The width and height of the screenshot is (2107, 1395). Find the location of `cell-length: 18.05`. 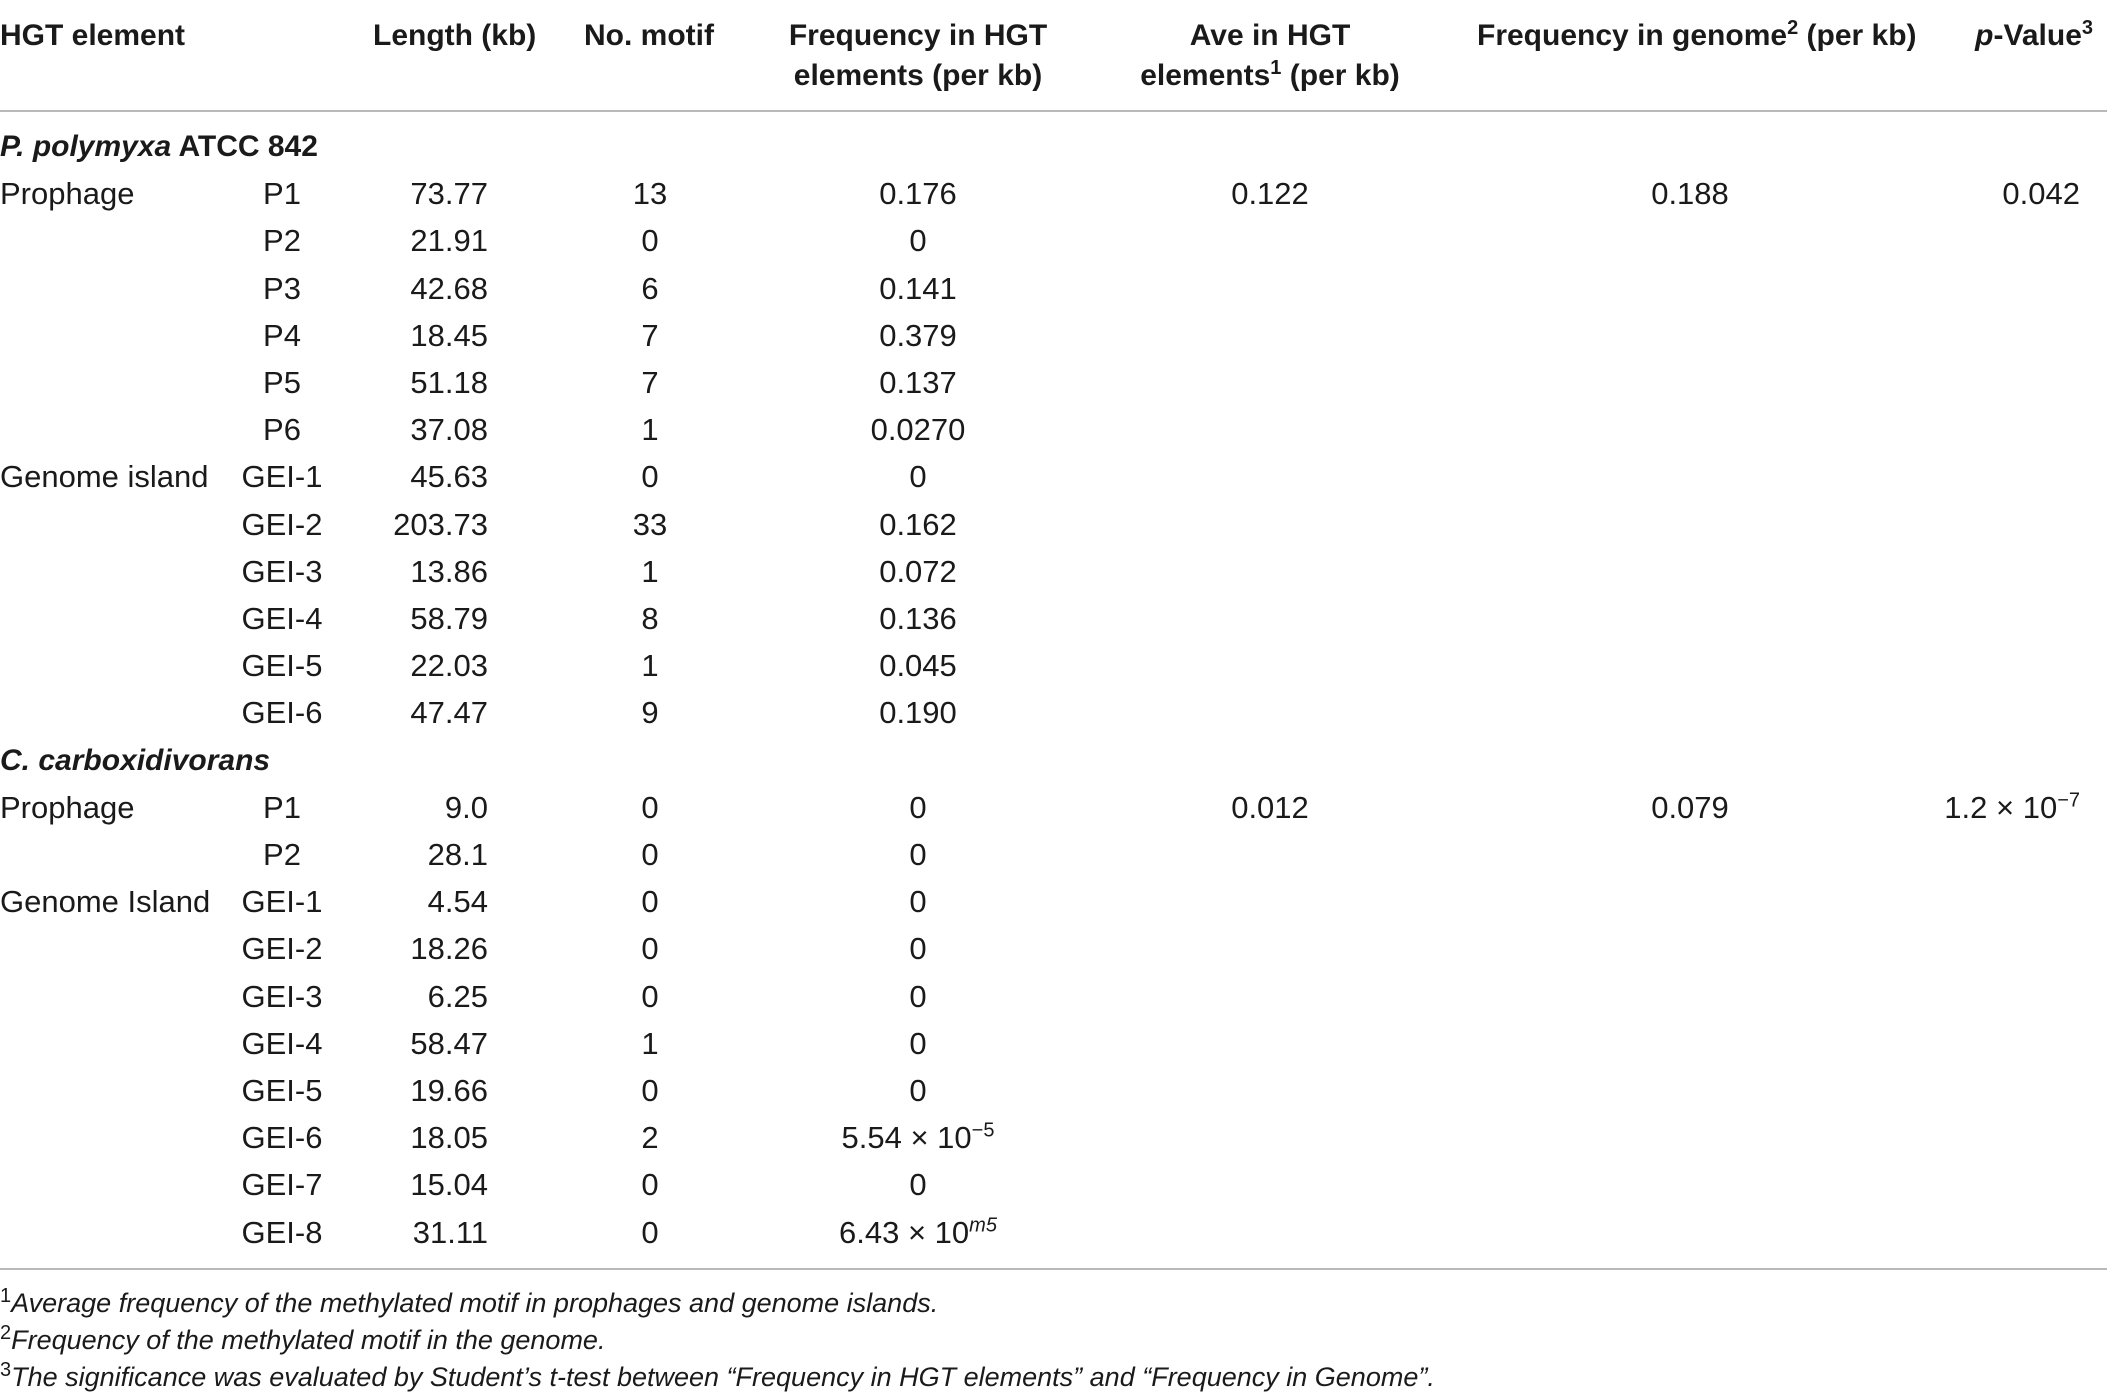

cell-length: 18.05 is located at coordinates (449, 1138).